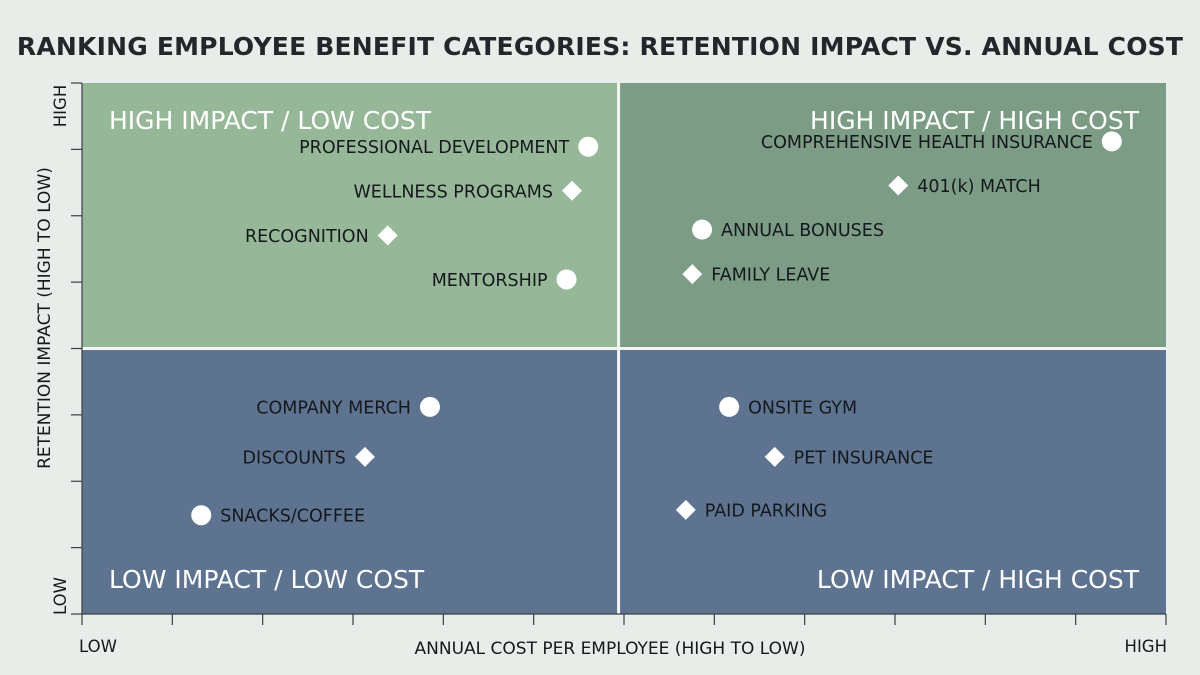 The height and width of the screenshot is (675, 1200). I want to click on x-axis-ticks, so click(624, 619).